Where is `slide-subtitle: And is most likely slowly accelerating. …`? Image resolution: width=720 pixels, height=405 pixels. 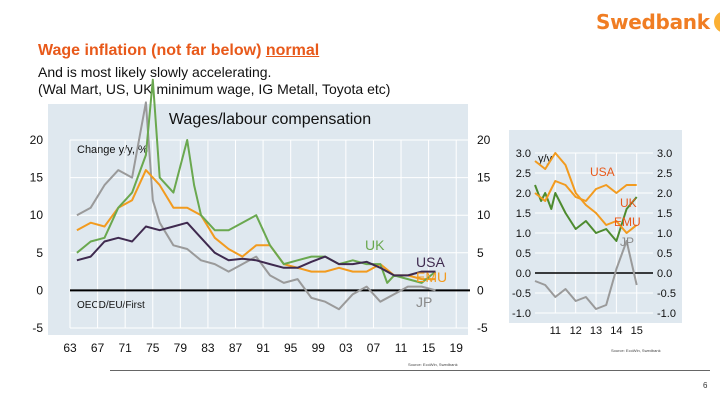 slide-subtitle: And is most likely slowly accelerating. … is located at coordinates (214, 81).